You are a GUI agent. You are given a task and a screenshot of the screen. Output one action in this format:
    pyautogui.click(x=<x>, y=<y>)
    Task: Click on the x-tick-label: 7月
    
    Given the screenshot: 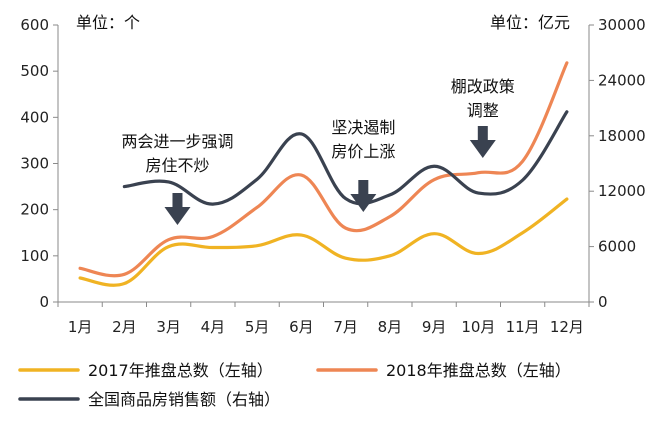 What is the action you would take?
    pyautogui.click(x=345, y=327)
    